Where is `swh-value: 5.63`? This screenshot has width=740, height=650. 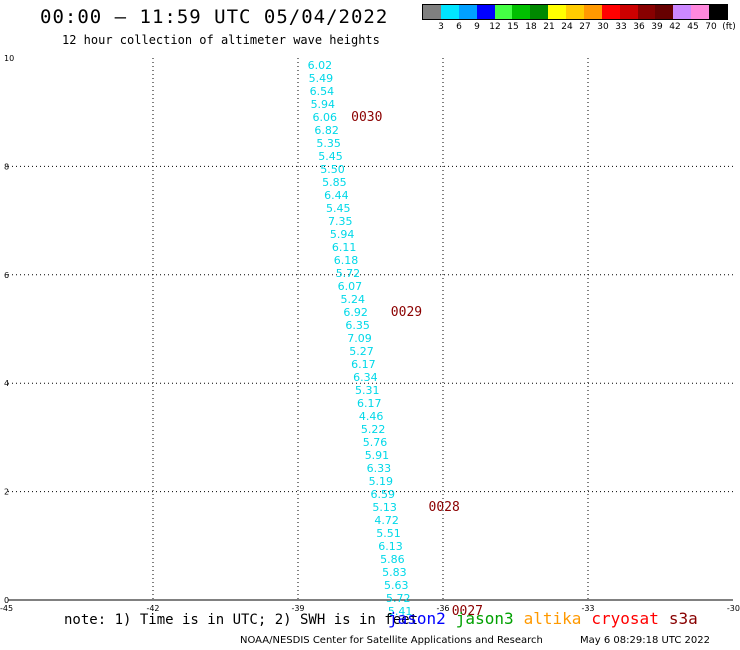 swh-value: 5.63 is located at coordinates (396, 585).